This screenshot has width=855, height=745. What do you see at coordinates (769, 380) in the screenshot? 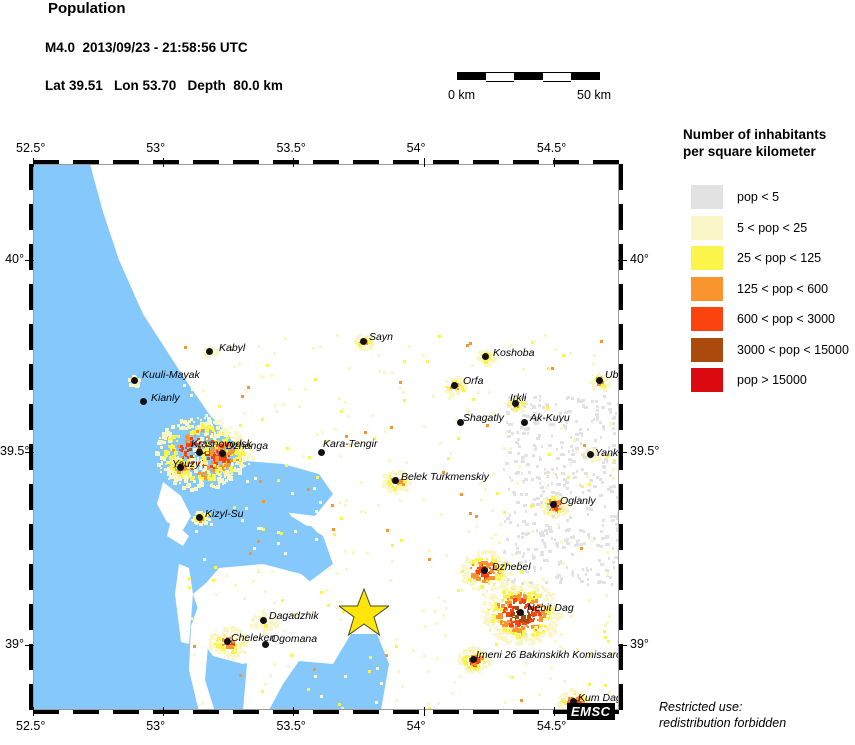
I see `legend-row: pop > 15000` at bounding box center [769, 380].